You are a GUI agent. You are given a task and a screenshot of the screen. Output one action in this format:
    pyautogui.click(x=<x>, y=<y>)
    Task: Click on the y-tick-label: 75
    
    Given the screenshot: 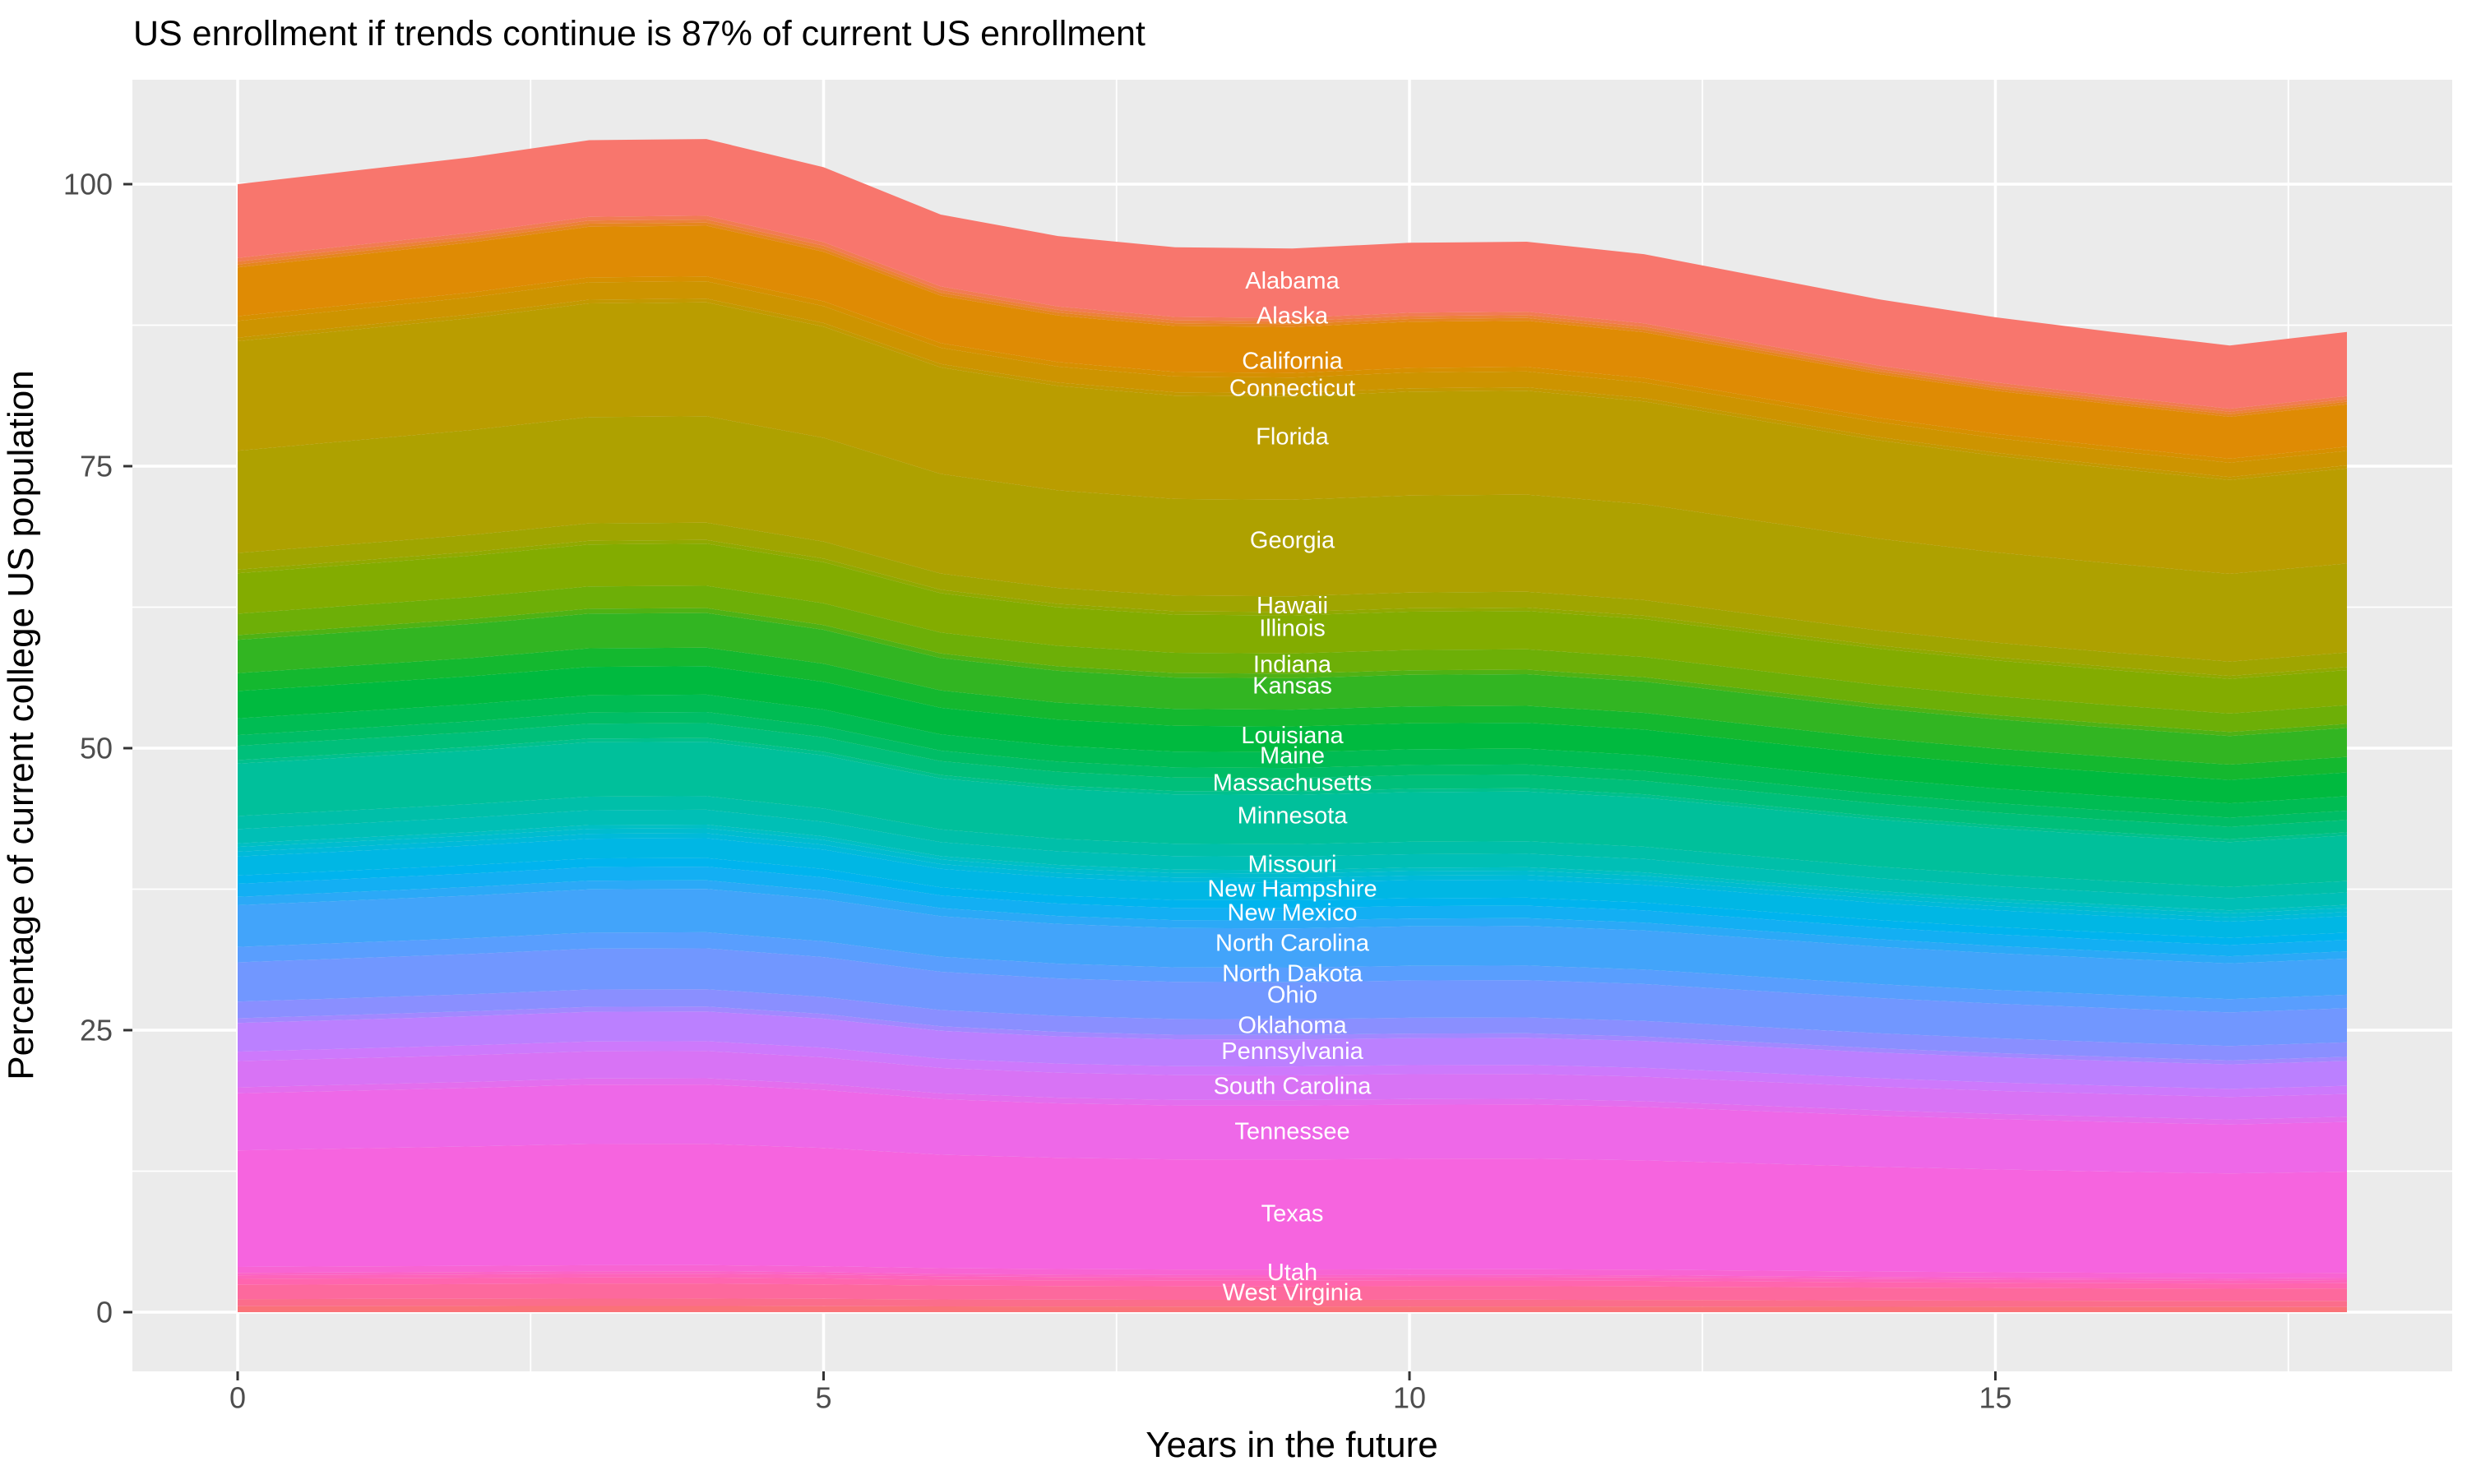 What is the action you would take?
    pyautogui.click(x=96, y=466)
    